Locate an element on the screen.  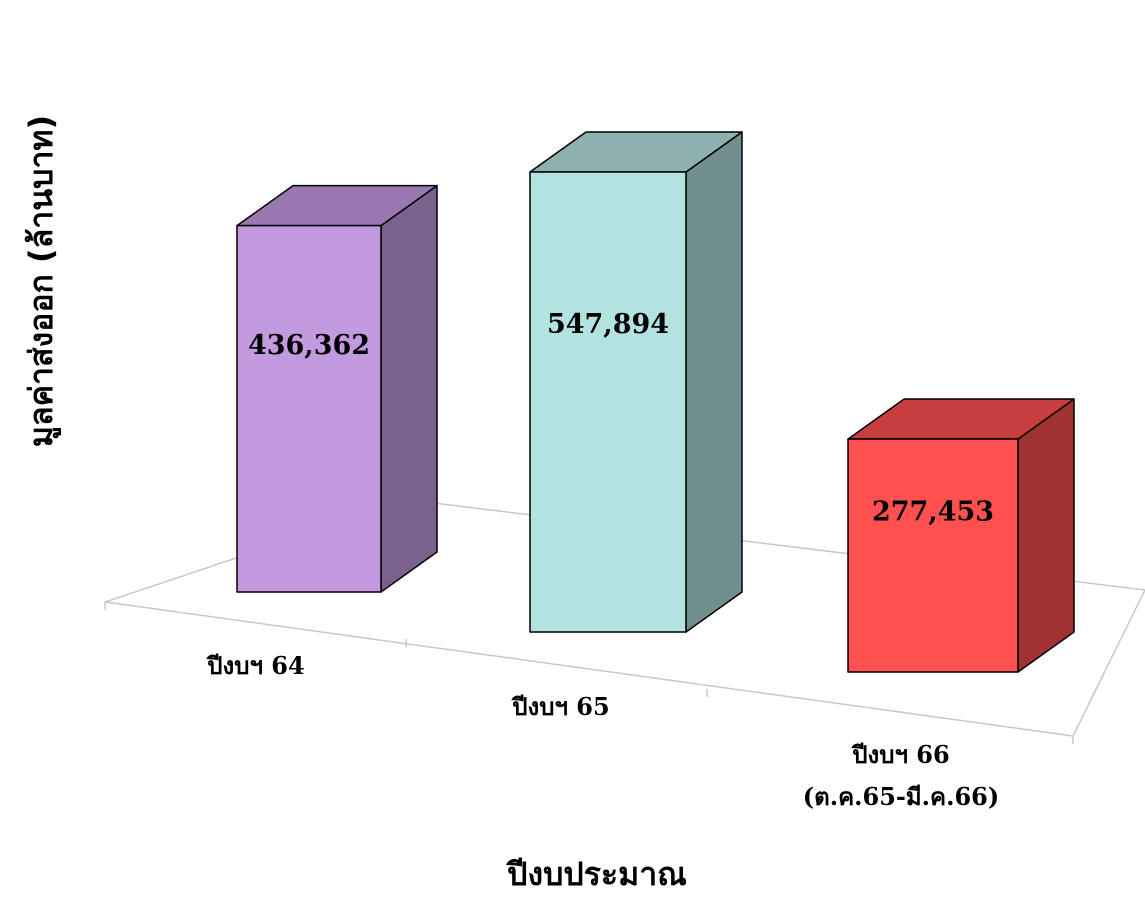
x-tick-label: ปีงบฯ 64 is located at coordinates (255, 665).